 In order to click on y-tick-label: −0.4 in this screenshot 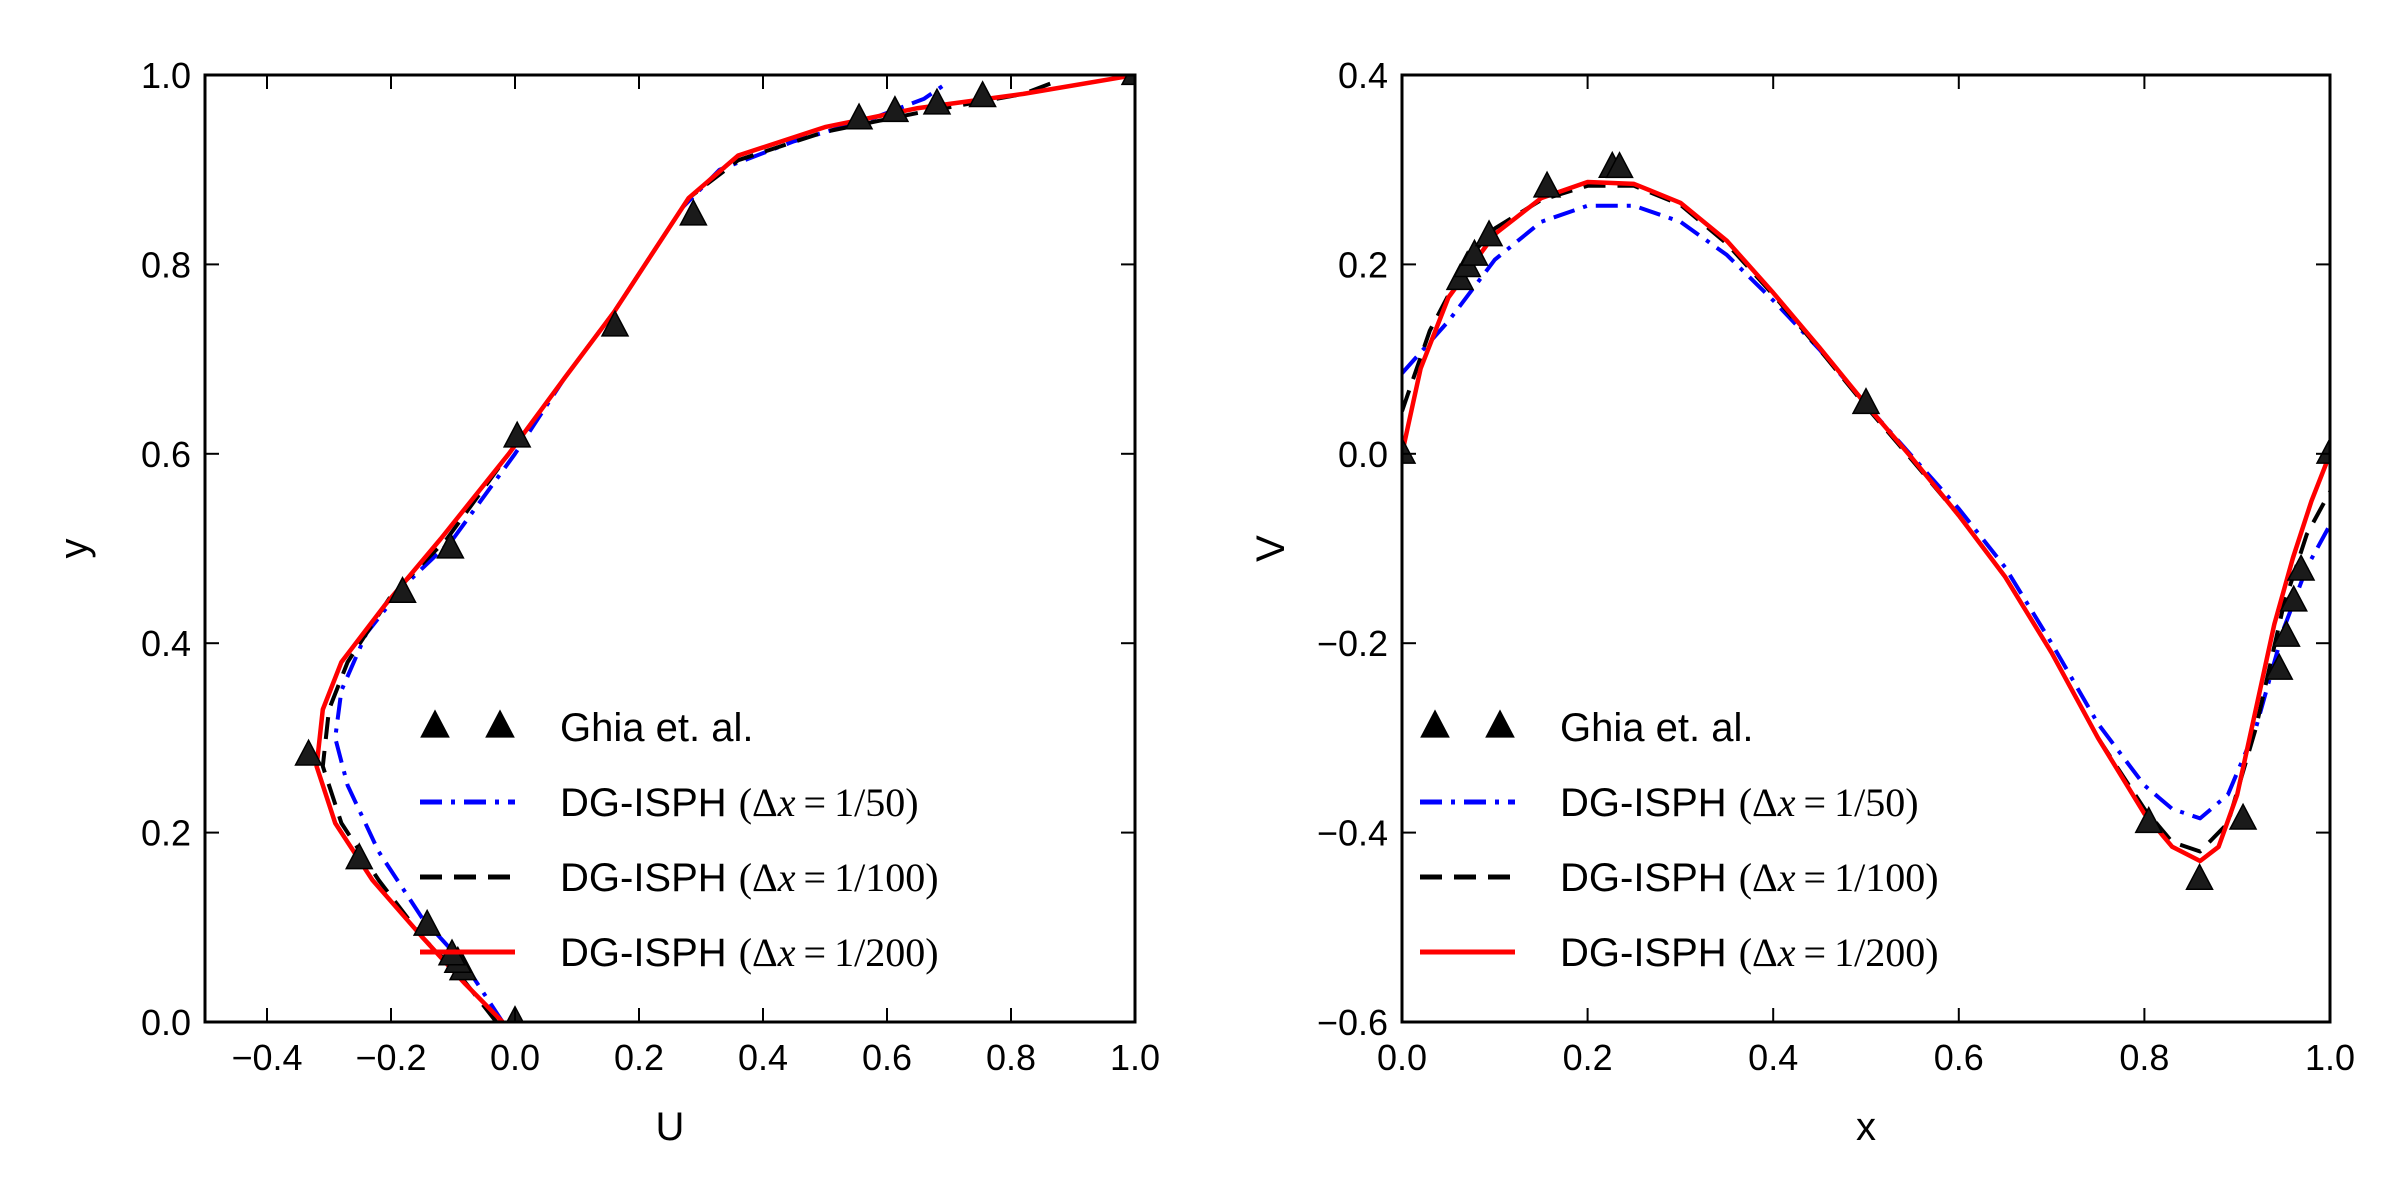, I will do `click(1352, 833)`.